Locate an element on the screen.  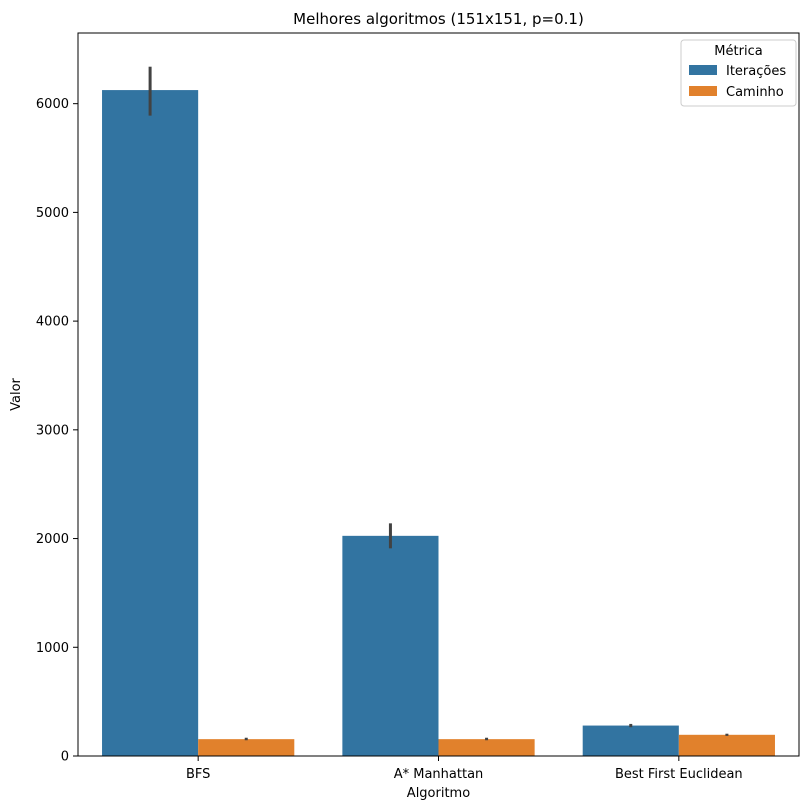
legend: Métrica Iterações Caminho is located at coordinates (738, 73).